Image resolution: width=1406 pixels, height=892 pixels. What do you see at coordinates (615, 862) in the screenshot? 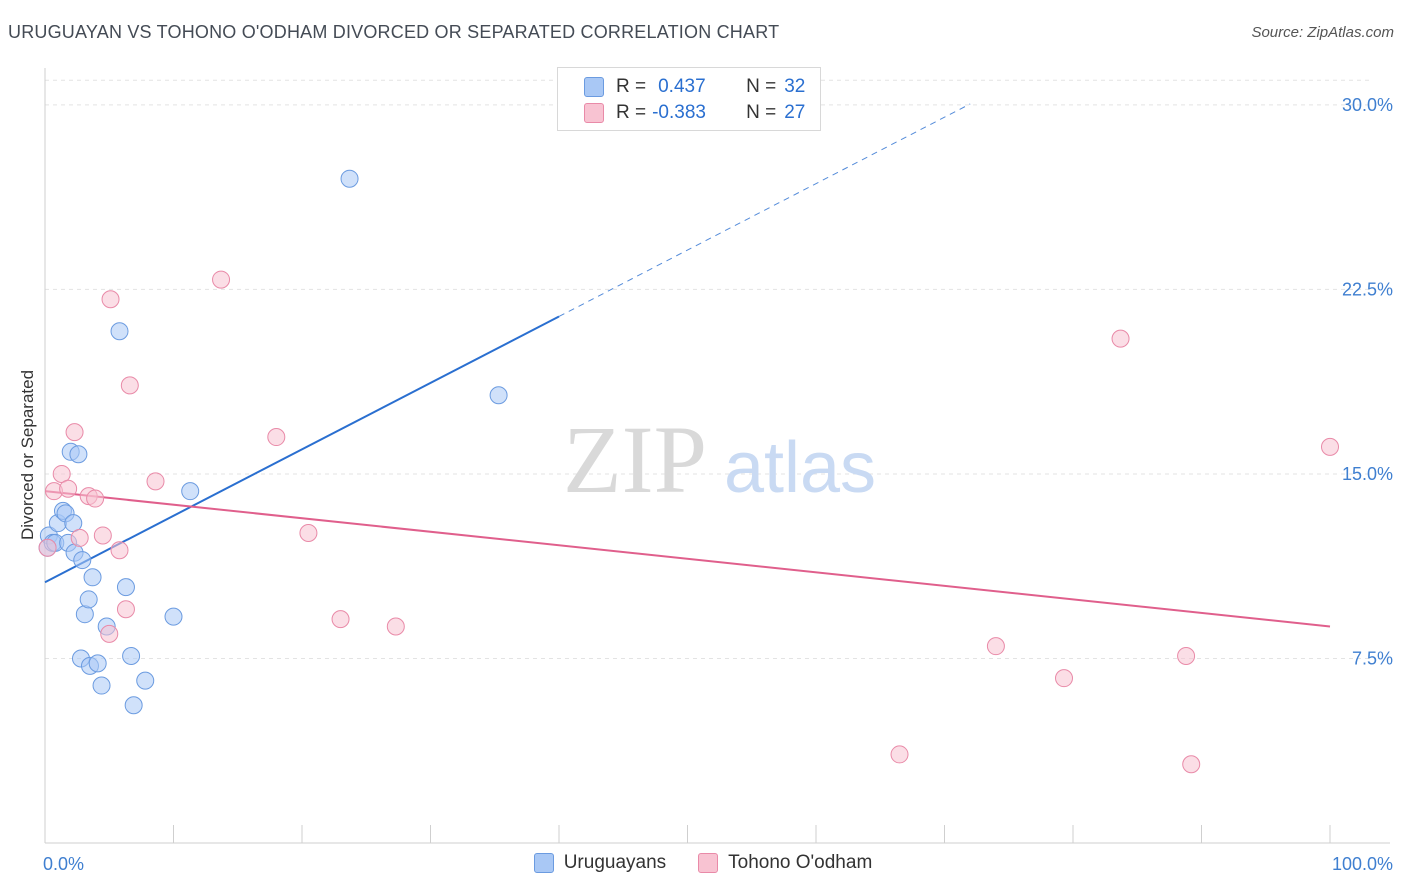
I see `uruguayans-legend-label: Uruguayans` at bounding box center [615, 862].